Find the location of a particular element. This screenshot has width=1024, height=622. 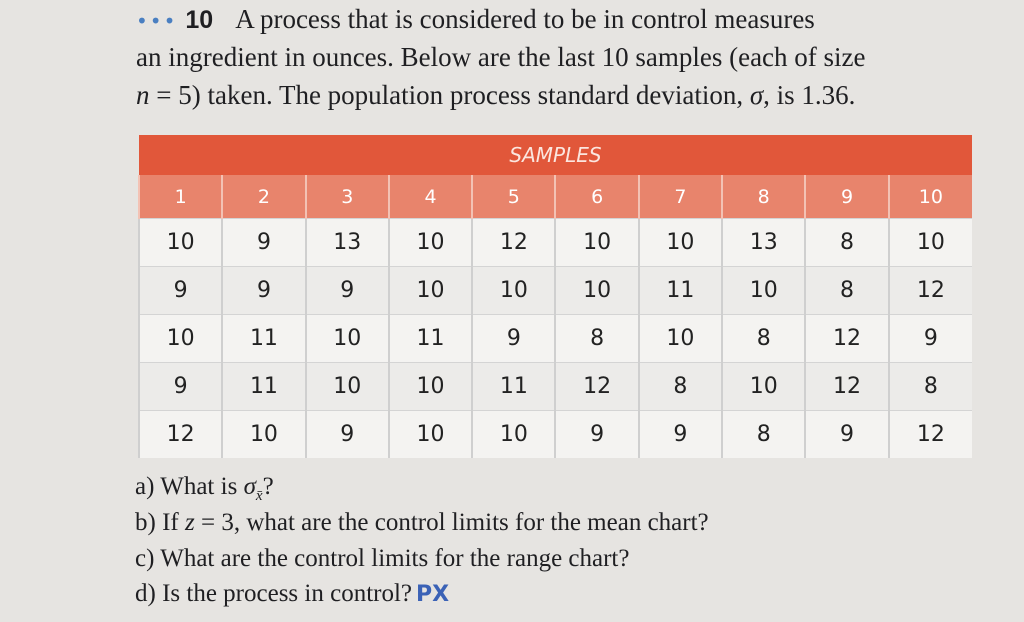

question: d) Is the process in control? PX is located at coordinates (292, 594).